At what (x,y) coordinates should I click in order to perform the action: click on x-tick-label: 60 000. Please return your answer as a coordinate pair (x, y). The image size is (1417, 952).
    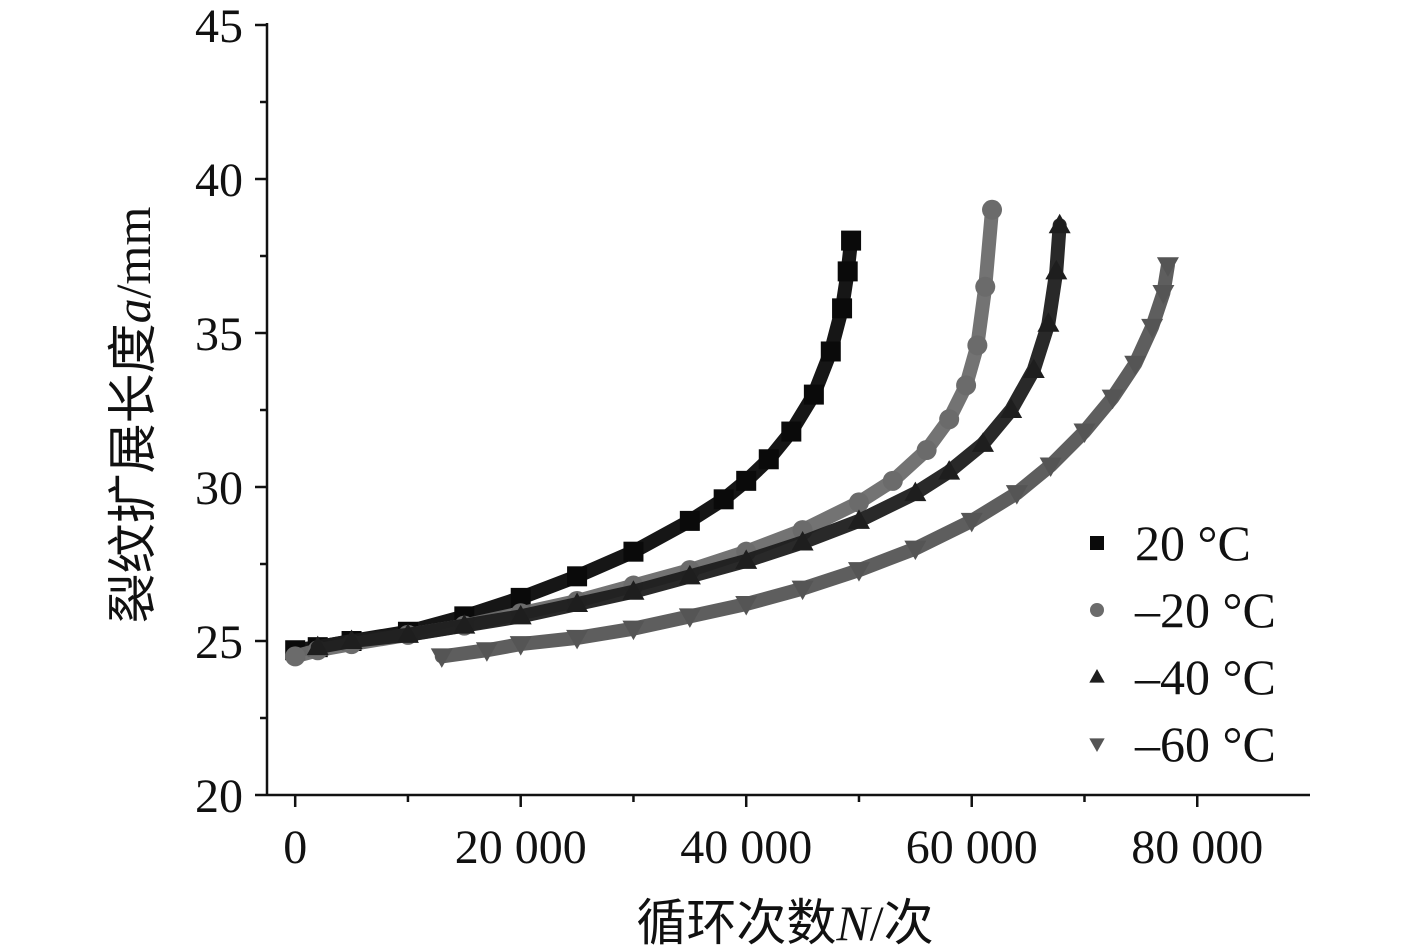
    Looking at the image, I should click on (972, 847).